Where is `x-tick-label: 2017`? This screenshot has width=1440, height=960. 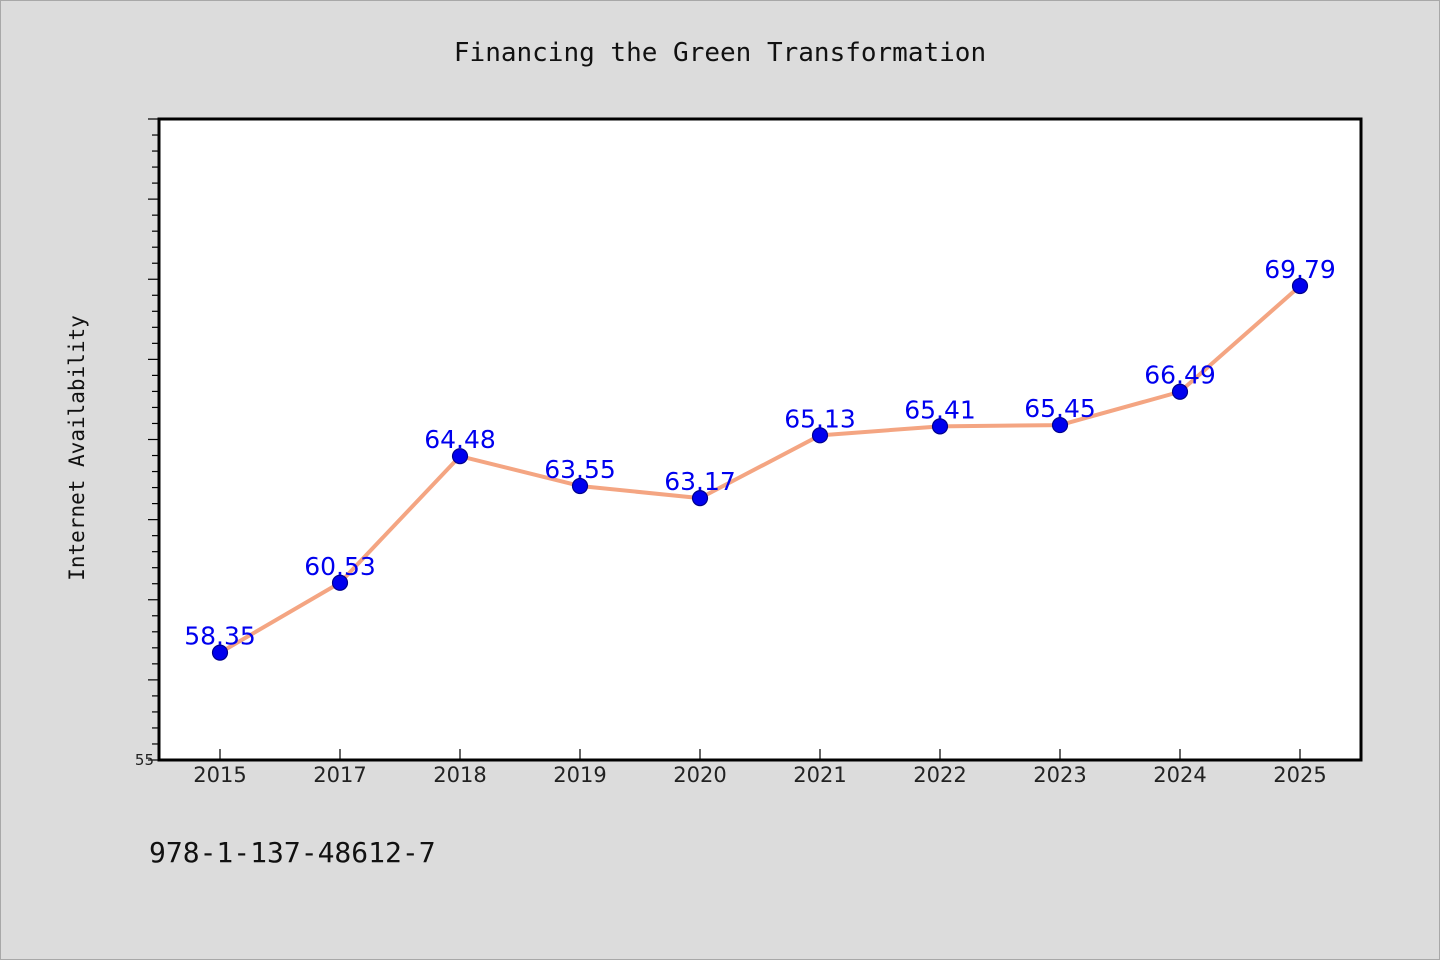
x-tick-label: 2017 is located at coordinates (339, 775).